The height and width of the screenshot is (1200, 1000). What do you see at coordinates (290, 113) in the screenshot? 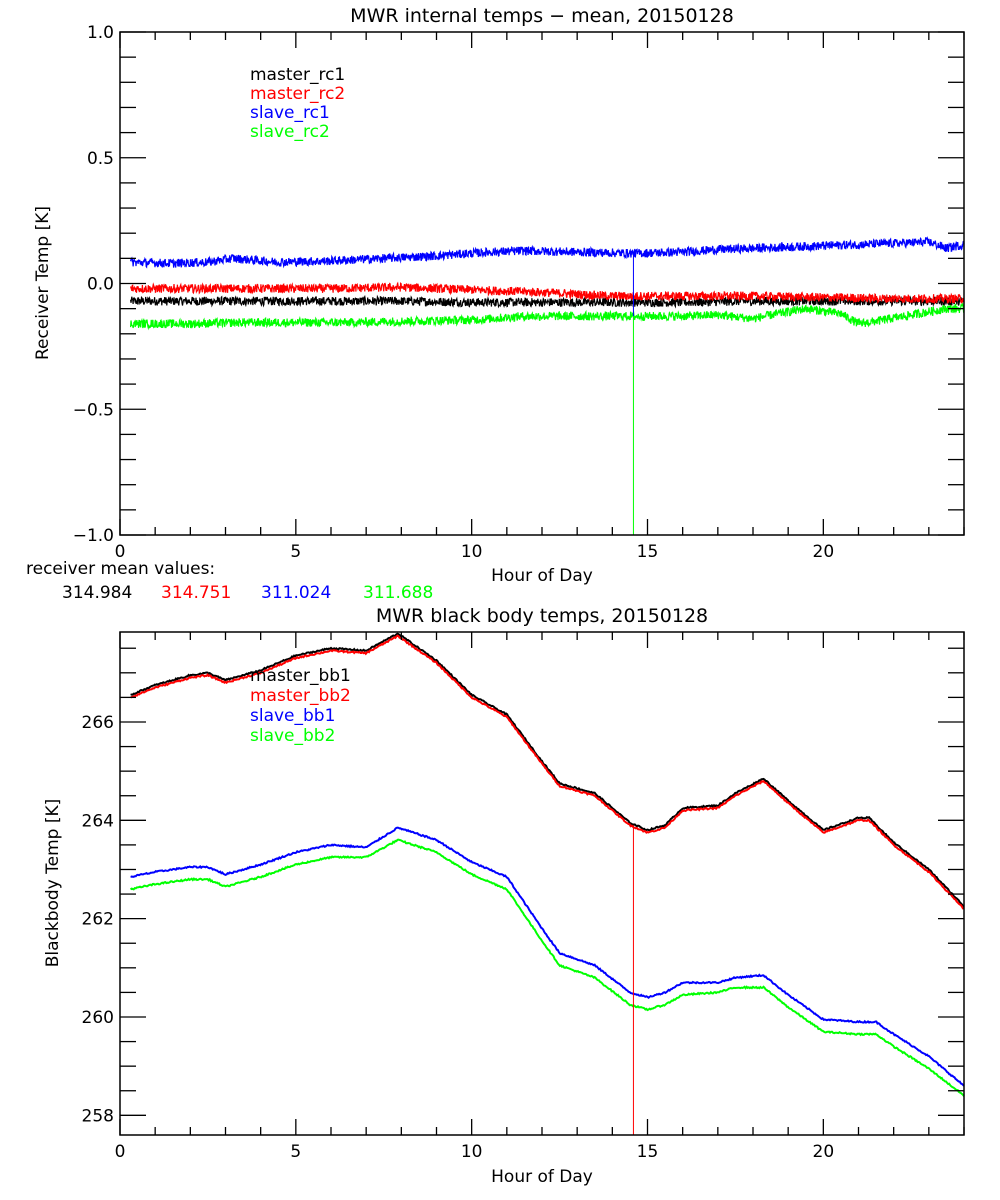
I see `legend-item-slave_rc1: slave_rc1` at bounding box center [290, 113].